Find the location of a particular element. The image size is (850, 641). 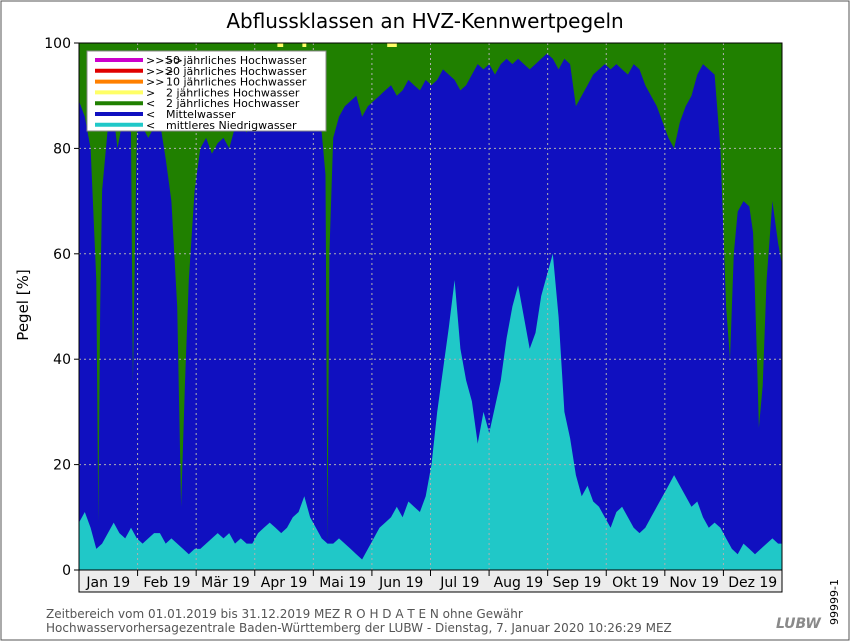

y-tick-label-40: 40 is located at coordinates (62, 360).